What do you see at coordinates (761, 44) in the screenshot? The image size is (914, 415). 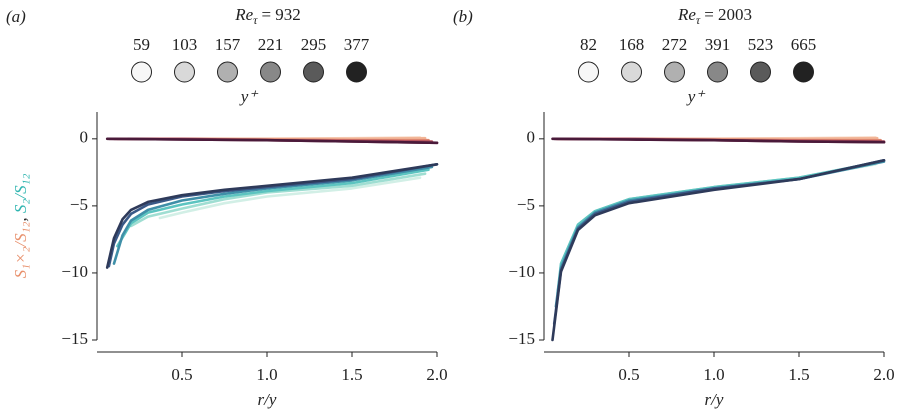 I see `legend-label: 523` at bounding box center [761, 44].